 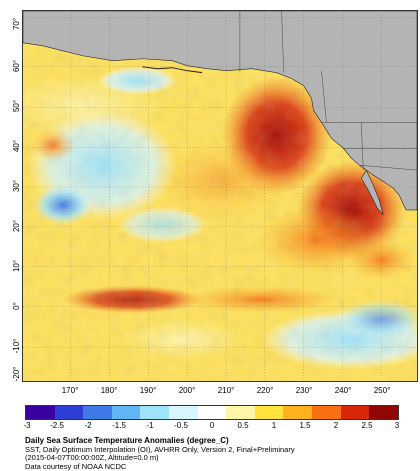 What do you see at coordinates (343, 390) in the screenshot?
I see `lon-tick-label: 240°` at bounding box center [343, 390].